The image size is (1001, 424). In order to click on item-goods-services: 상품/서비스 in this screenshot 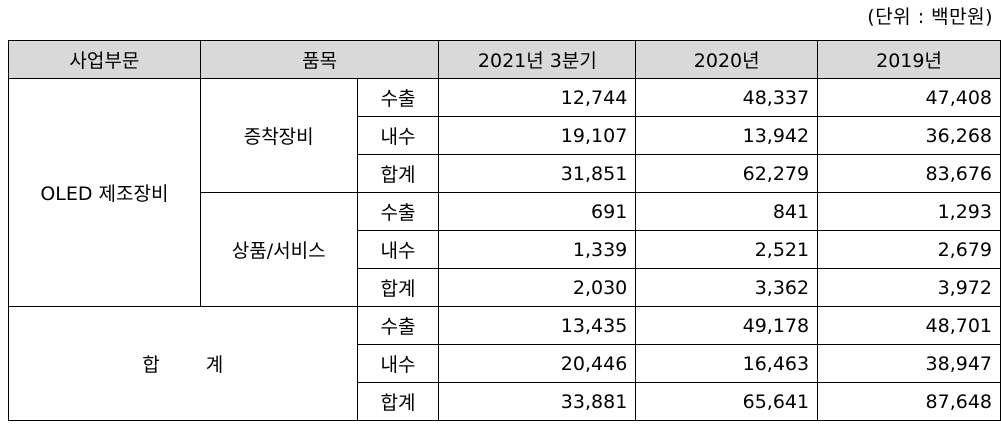, I will do `click(278, 249)`.